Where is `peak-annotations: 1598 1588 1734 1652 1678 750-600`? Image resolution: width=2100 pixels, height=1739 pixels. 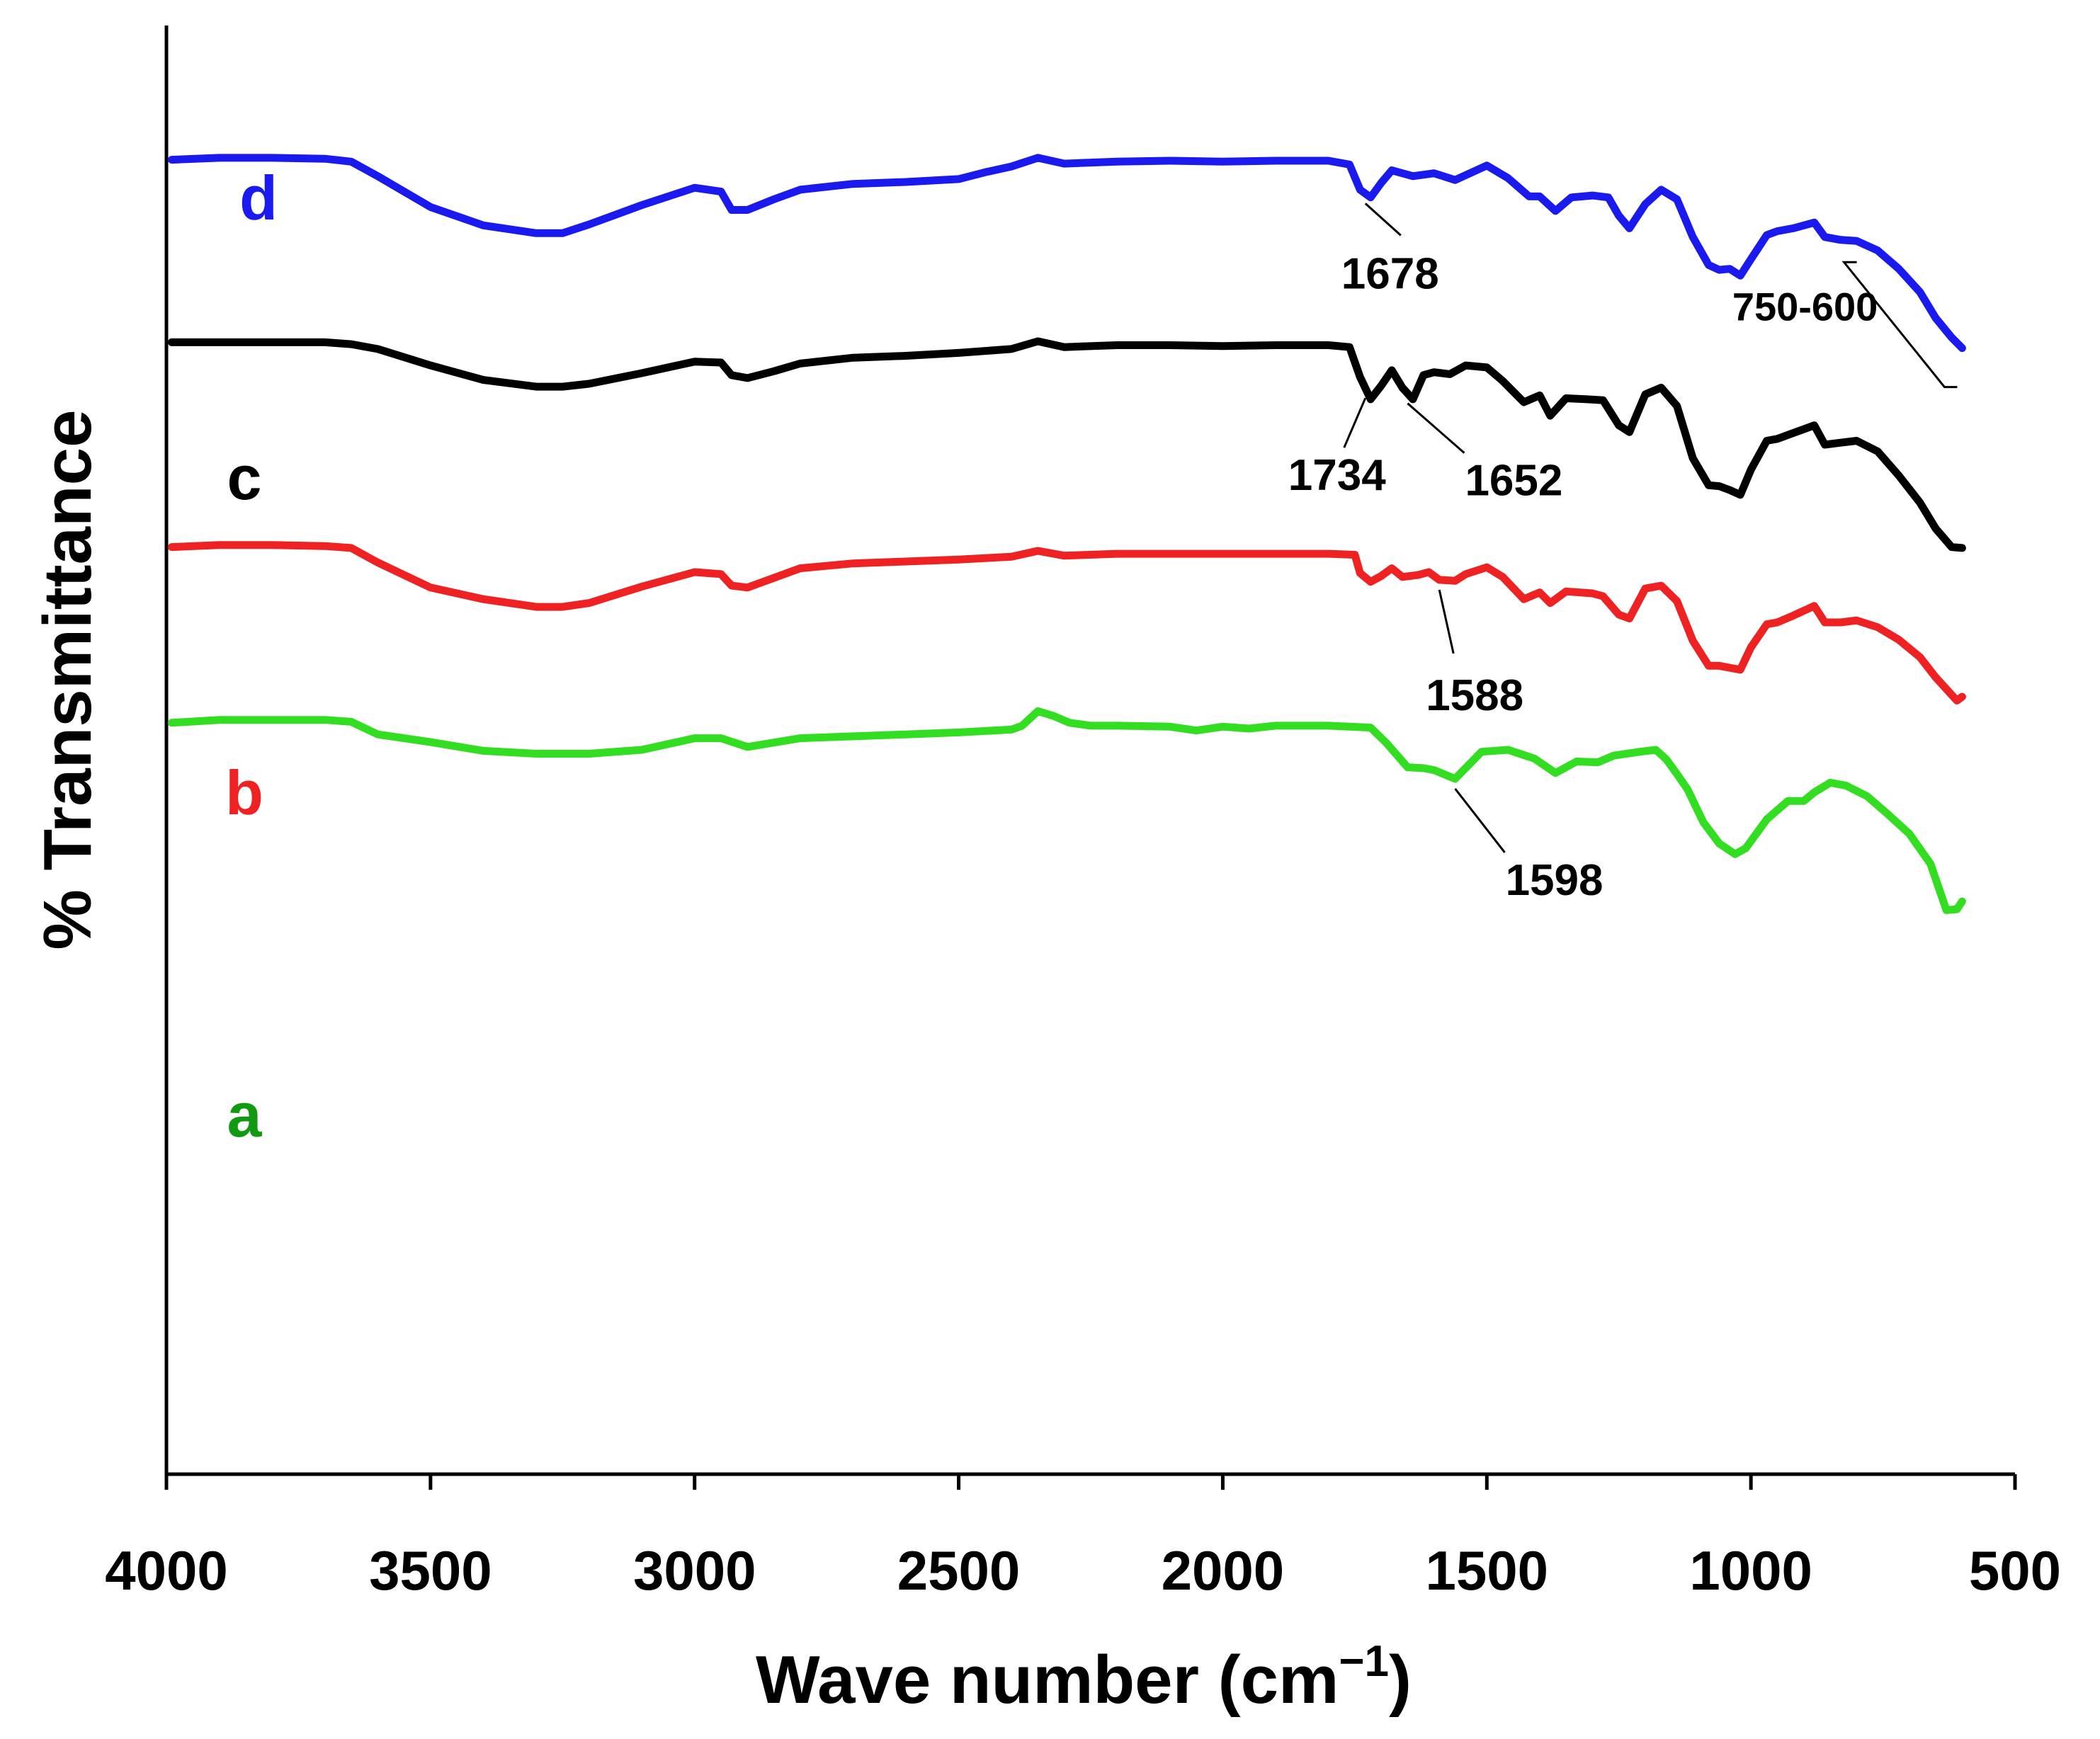 peak-annotations: 1598 1588 1734 1652 1678 750-600 is located at coordinates (1623, 554).